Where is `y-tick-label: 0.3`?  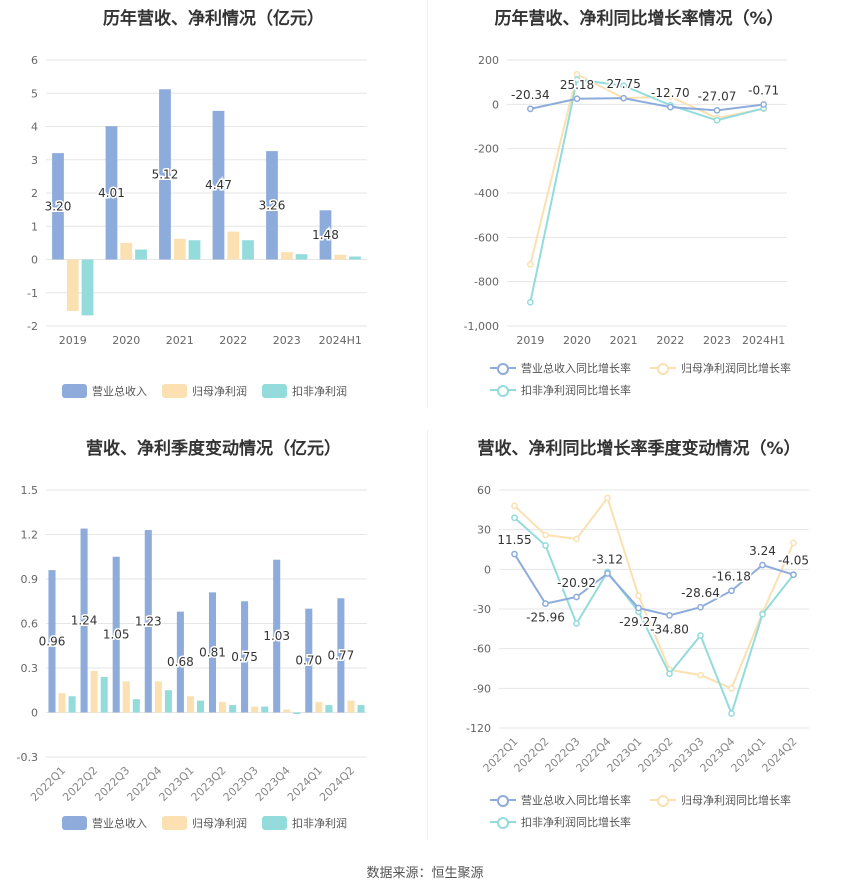
y-tick-label: 0.3 is located at coordinates (30, 668).